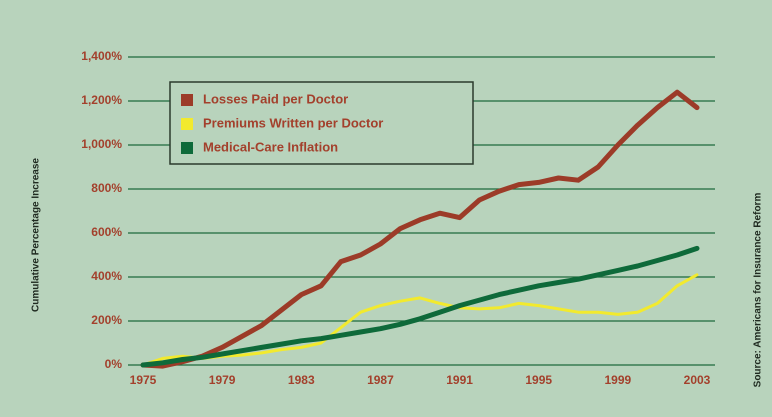  I want to click on x-tick-label: 1987, so click(380, 380).